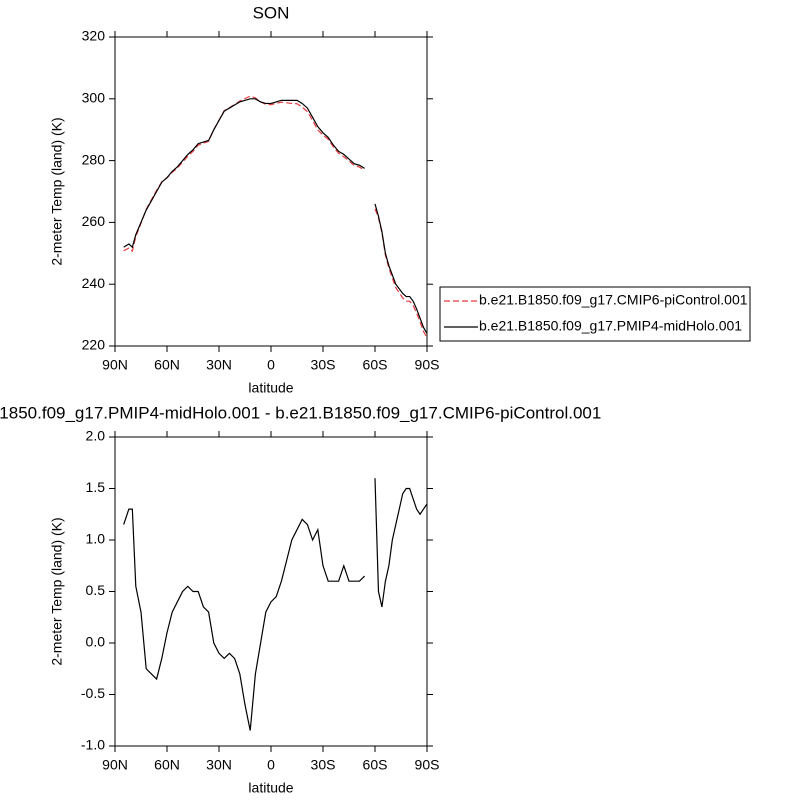 The height and width of the screenshot is (800, 800). What do you see at coordinates (93, 693) in the screenshot?
I see `y-tick-label: -0.5` at bounding box center [93, 693].